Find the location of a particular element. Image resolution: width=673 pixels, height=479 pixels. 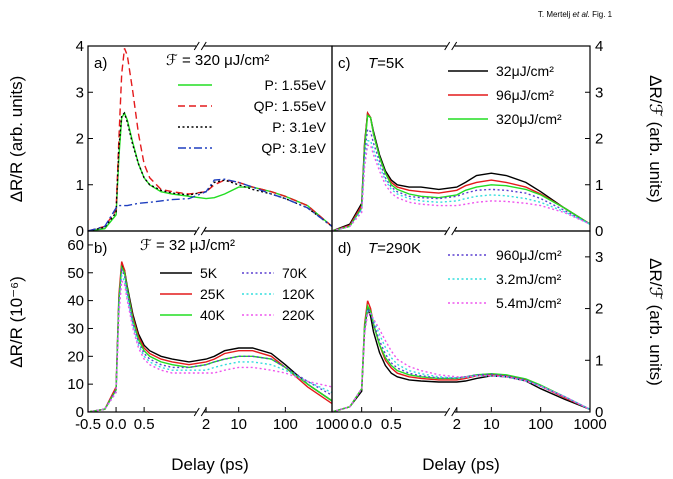

axis-break-mark-a-0b is located at coordinates (203, 46).